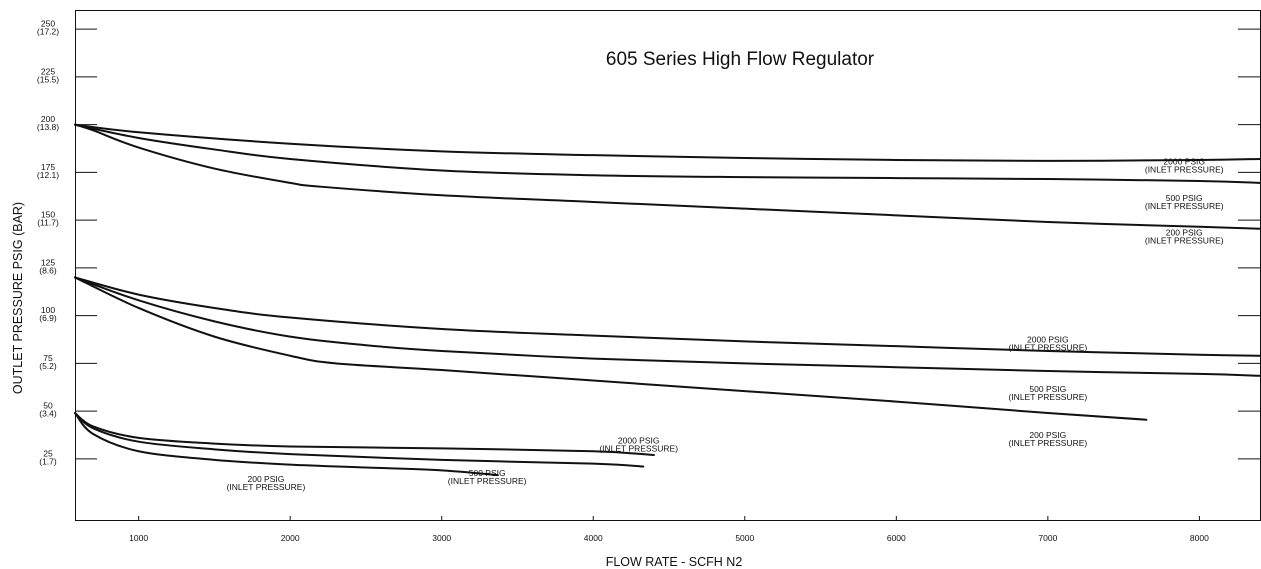  I want to click on y-tick-label-bar: (13.8), so click(48, 127).